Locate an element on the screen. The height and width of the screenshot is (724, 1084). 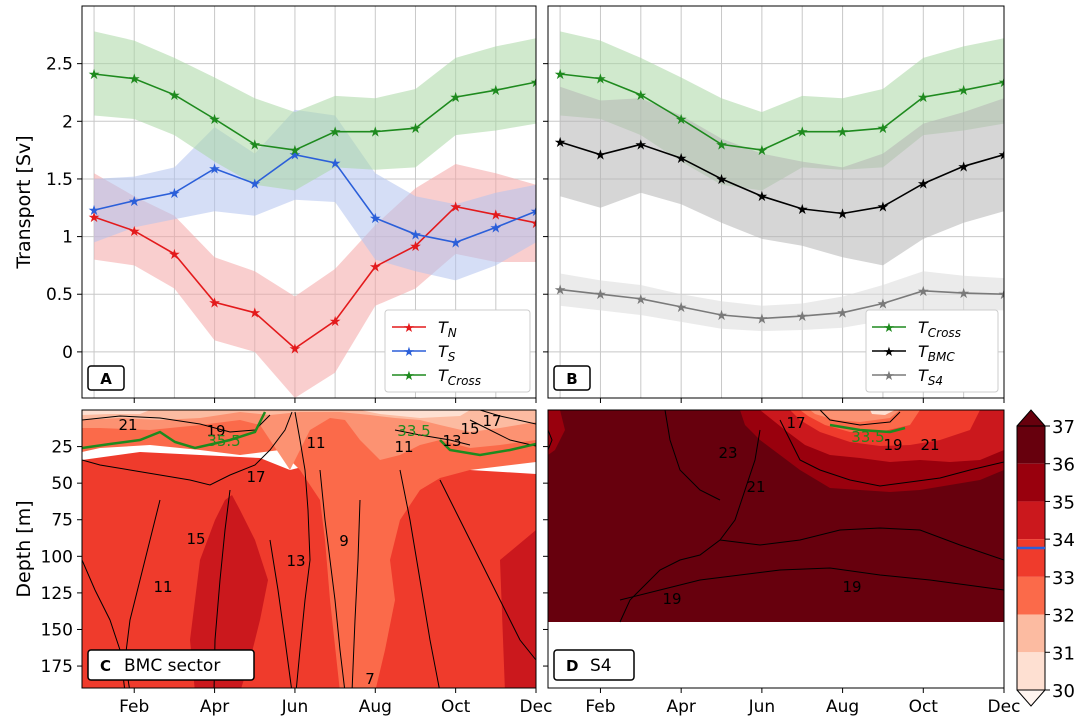
contour-label: 11 is located at coordinates (162, 587).